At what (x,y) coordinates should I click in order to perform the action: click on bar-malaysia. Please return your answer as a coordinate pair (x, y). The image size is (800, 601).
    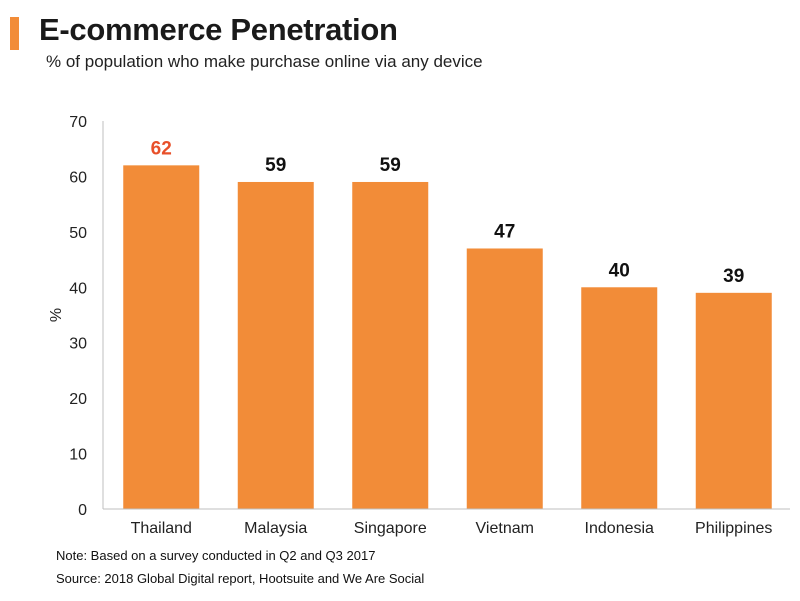
    Looking at the image, I should click on (275, 345).